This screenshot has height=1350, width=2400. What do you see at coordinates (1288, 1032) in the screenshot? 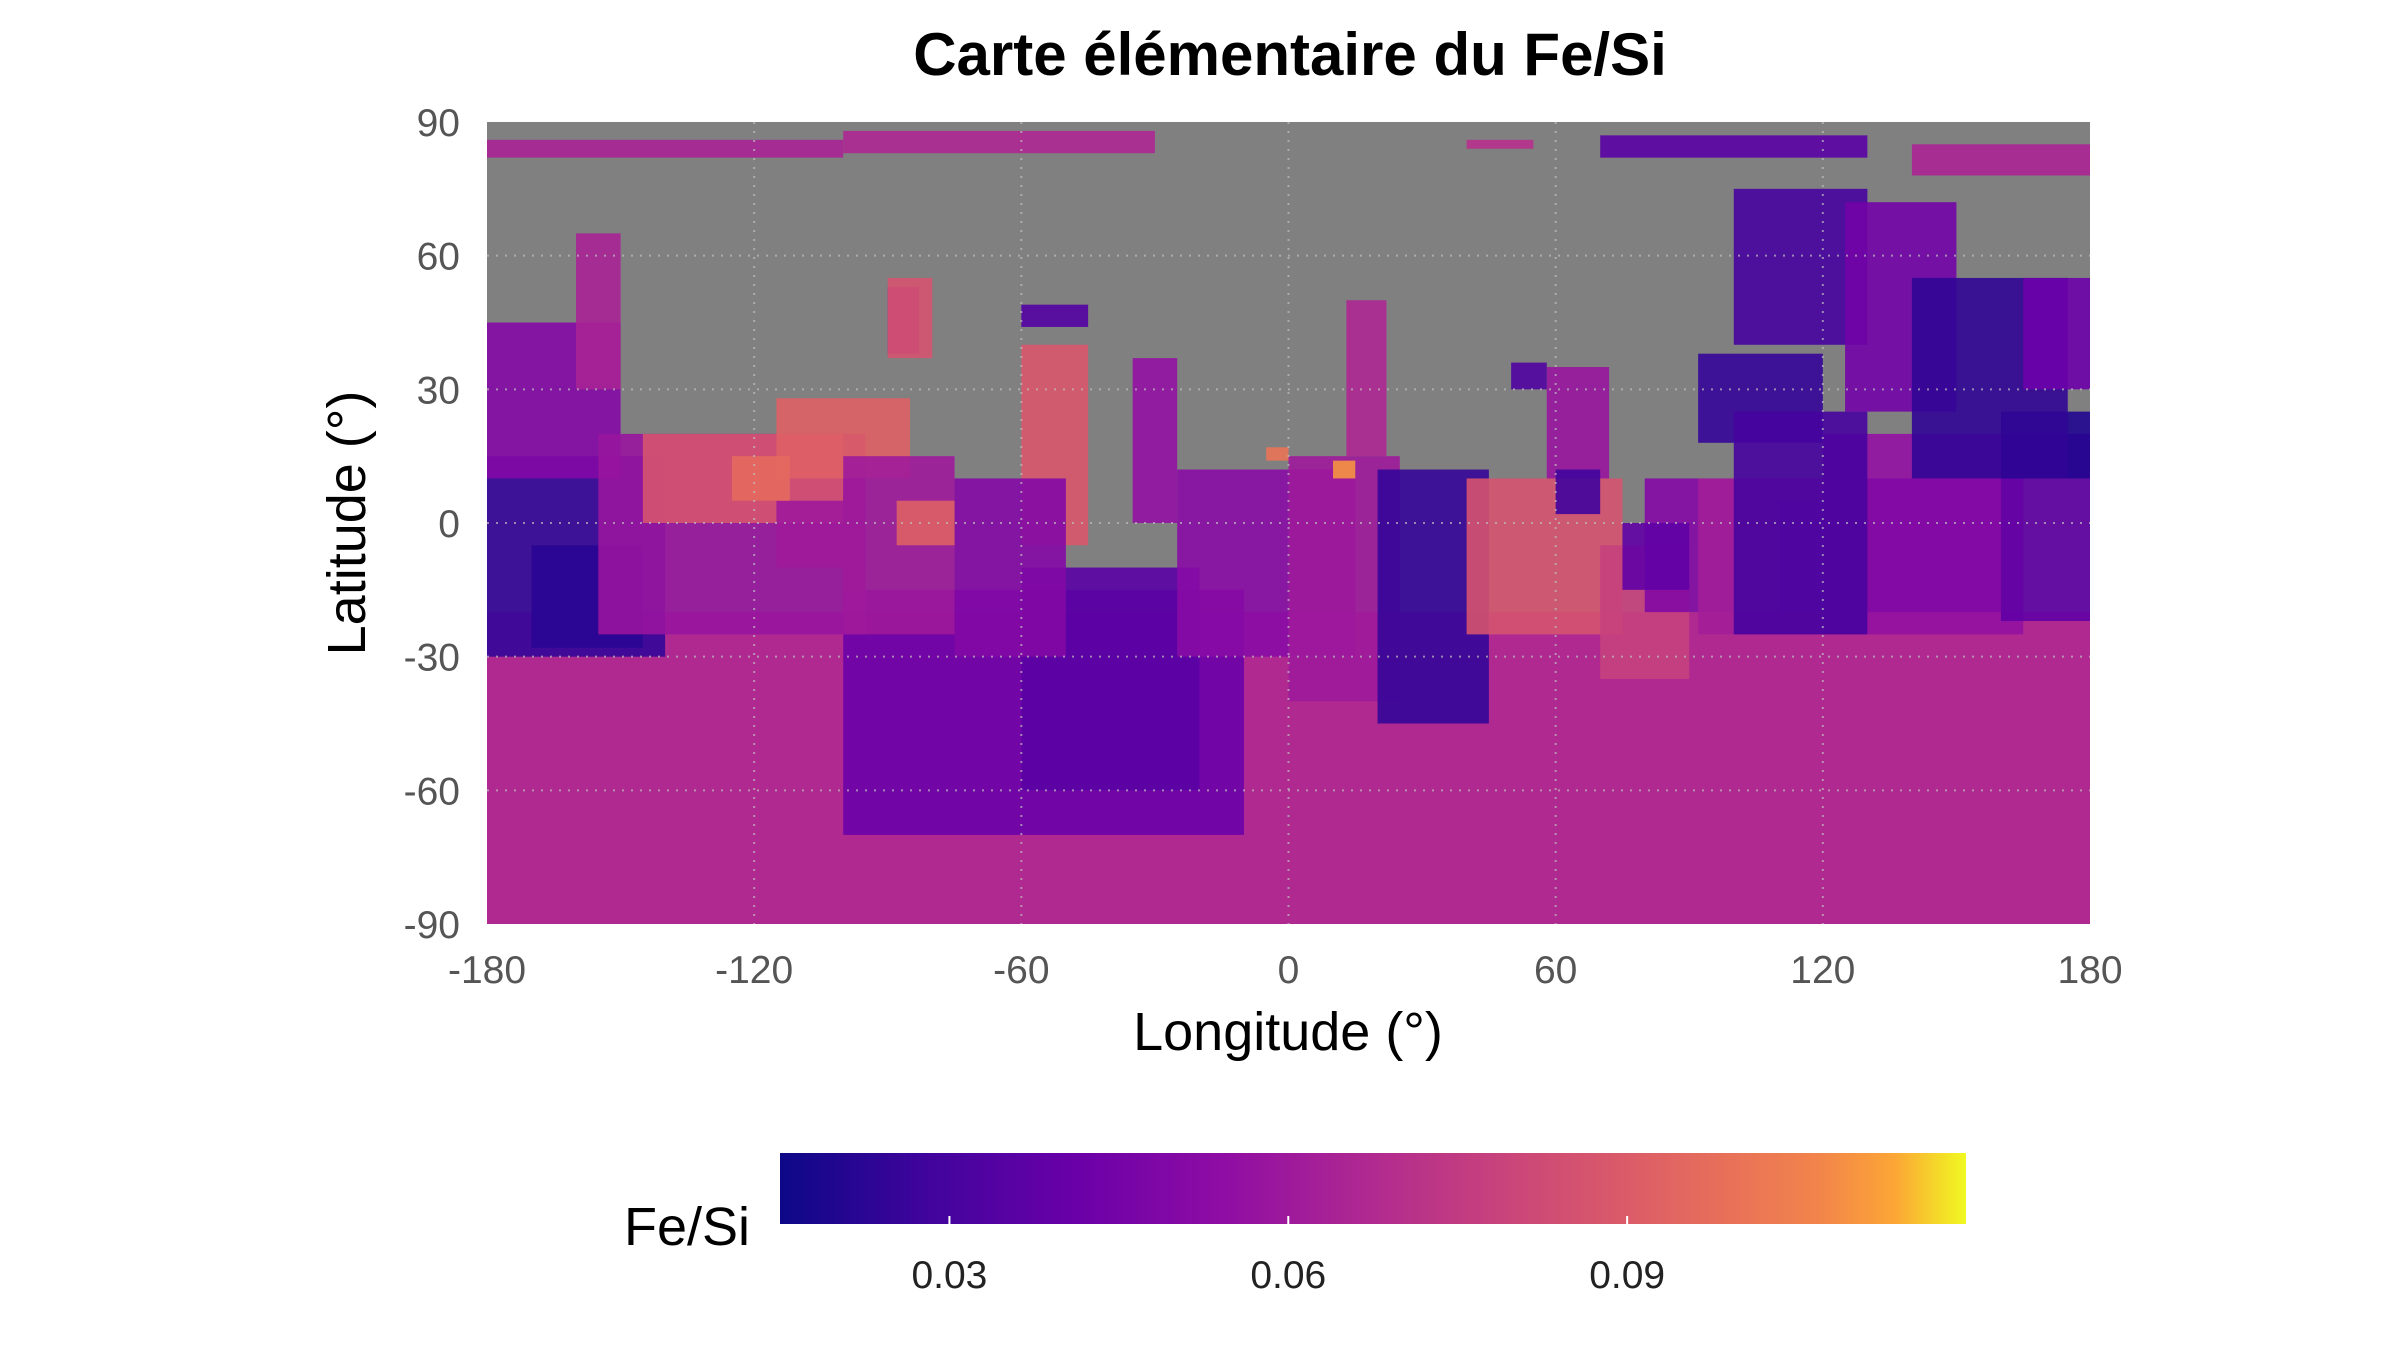
I see `x-axis-label: Longitude (°)` at bounding box center [1288, 1032].